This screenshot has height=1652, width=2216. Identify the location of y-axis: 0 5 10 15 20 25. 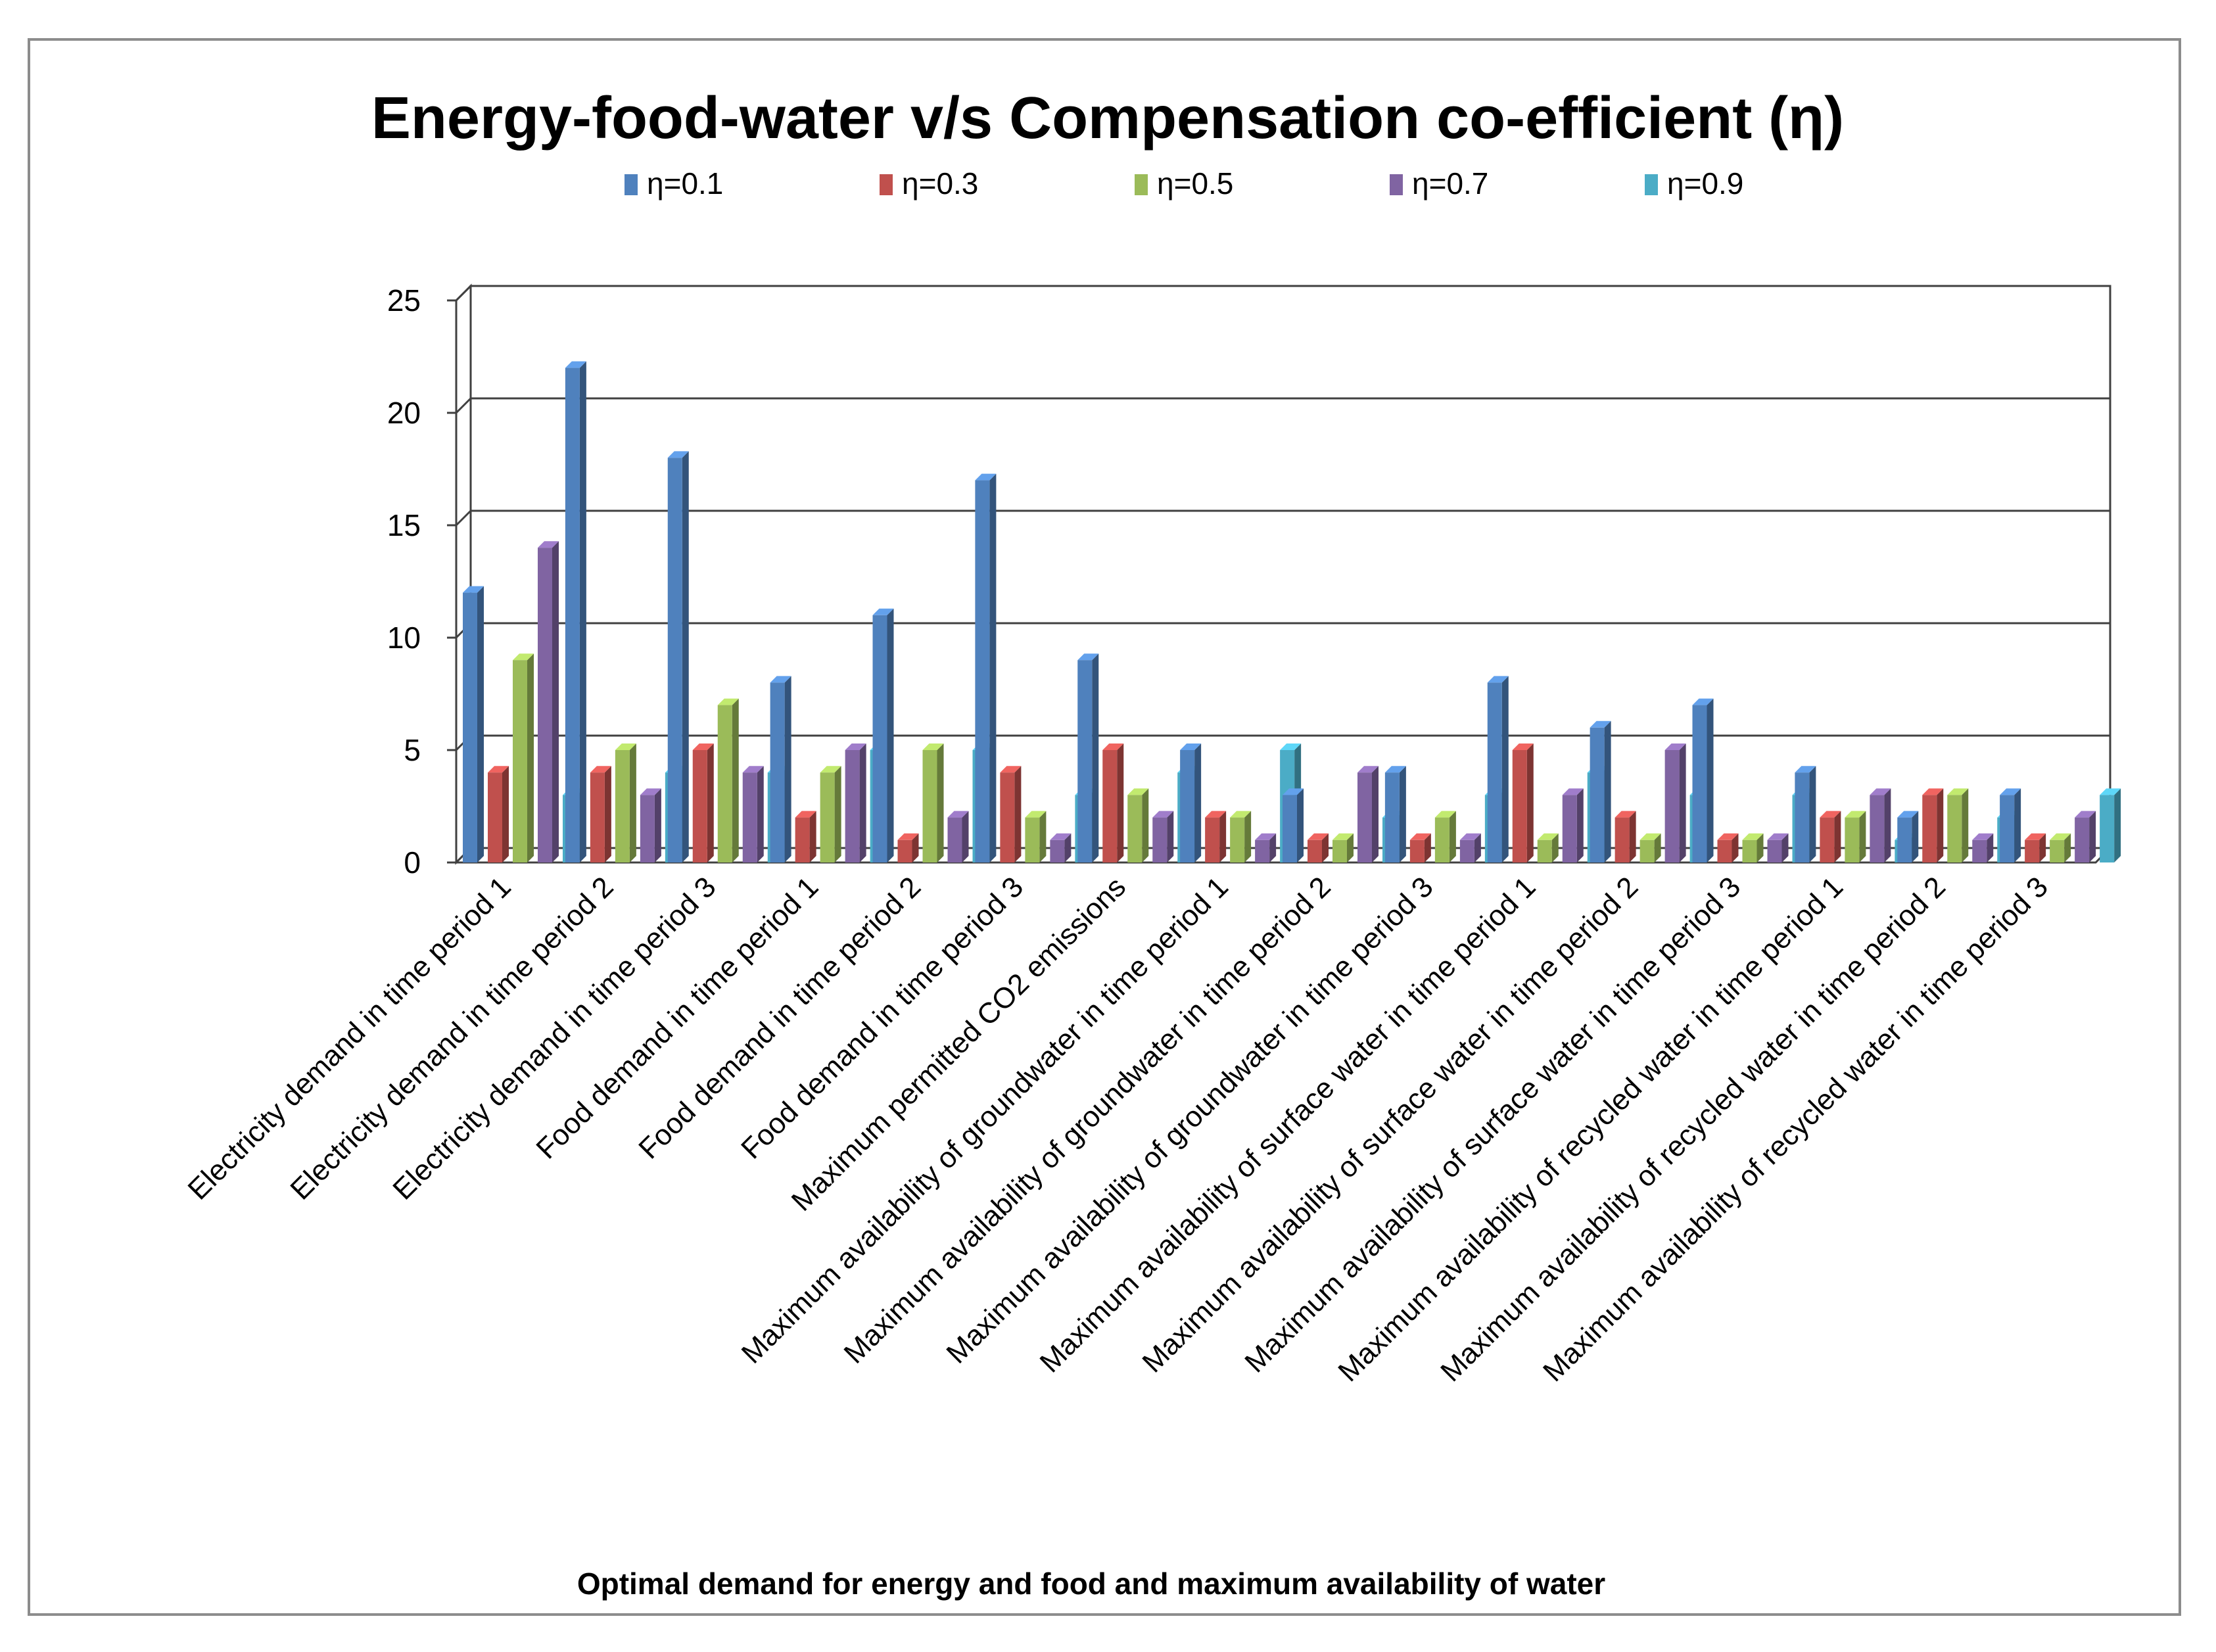
(421, 581).